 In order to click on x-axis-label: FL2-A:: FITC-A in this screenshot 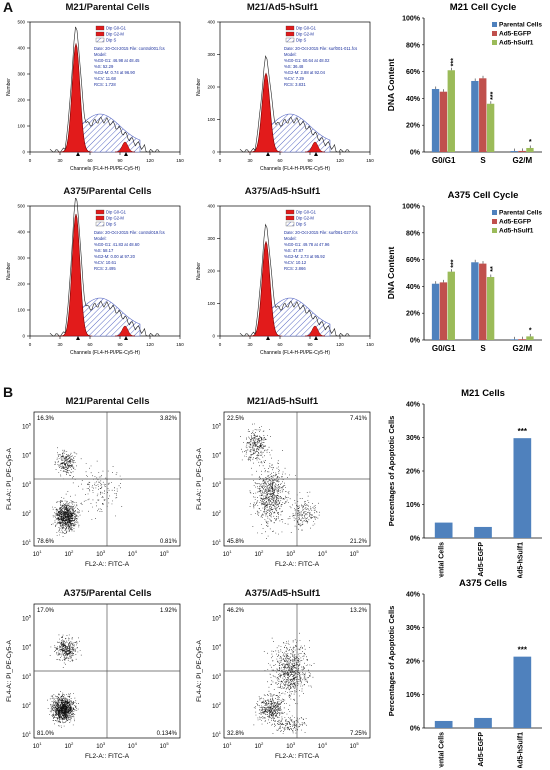, I will do `click(107, 756)`.